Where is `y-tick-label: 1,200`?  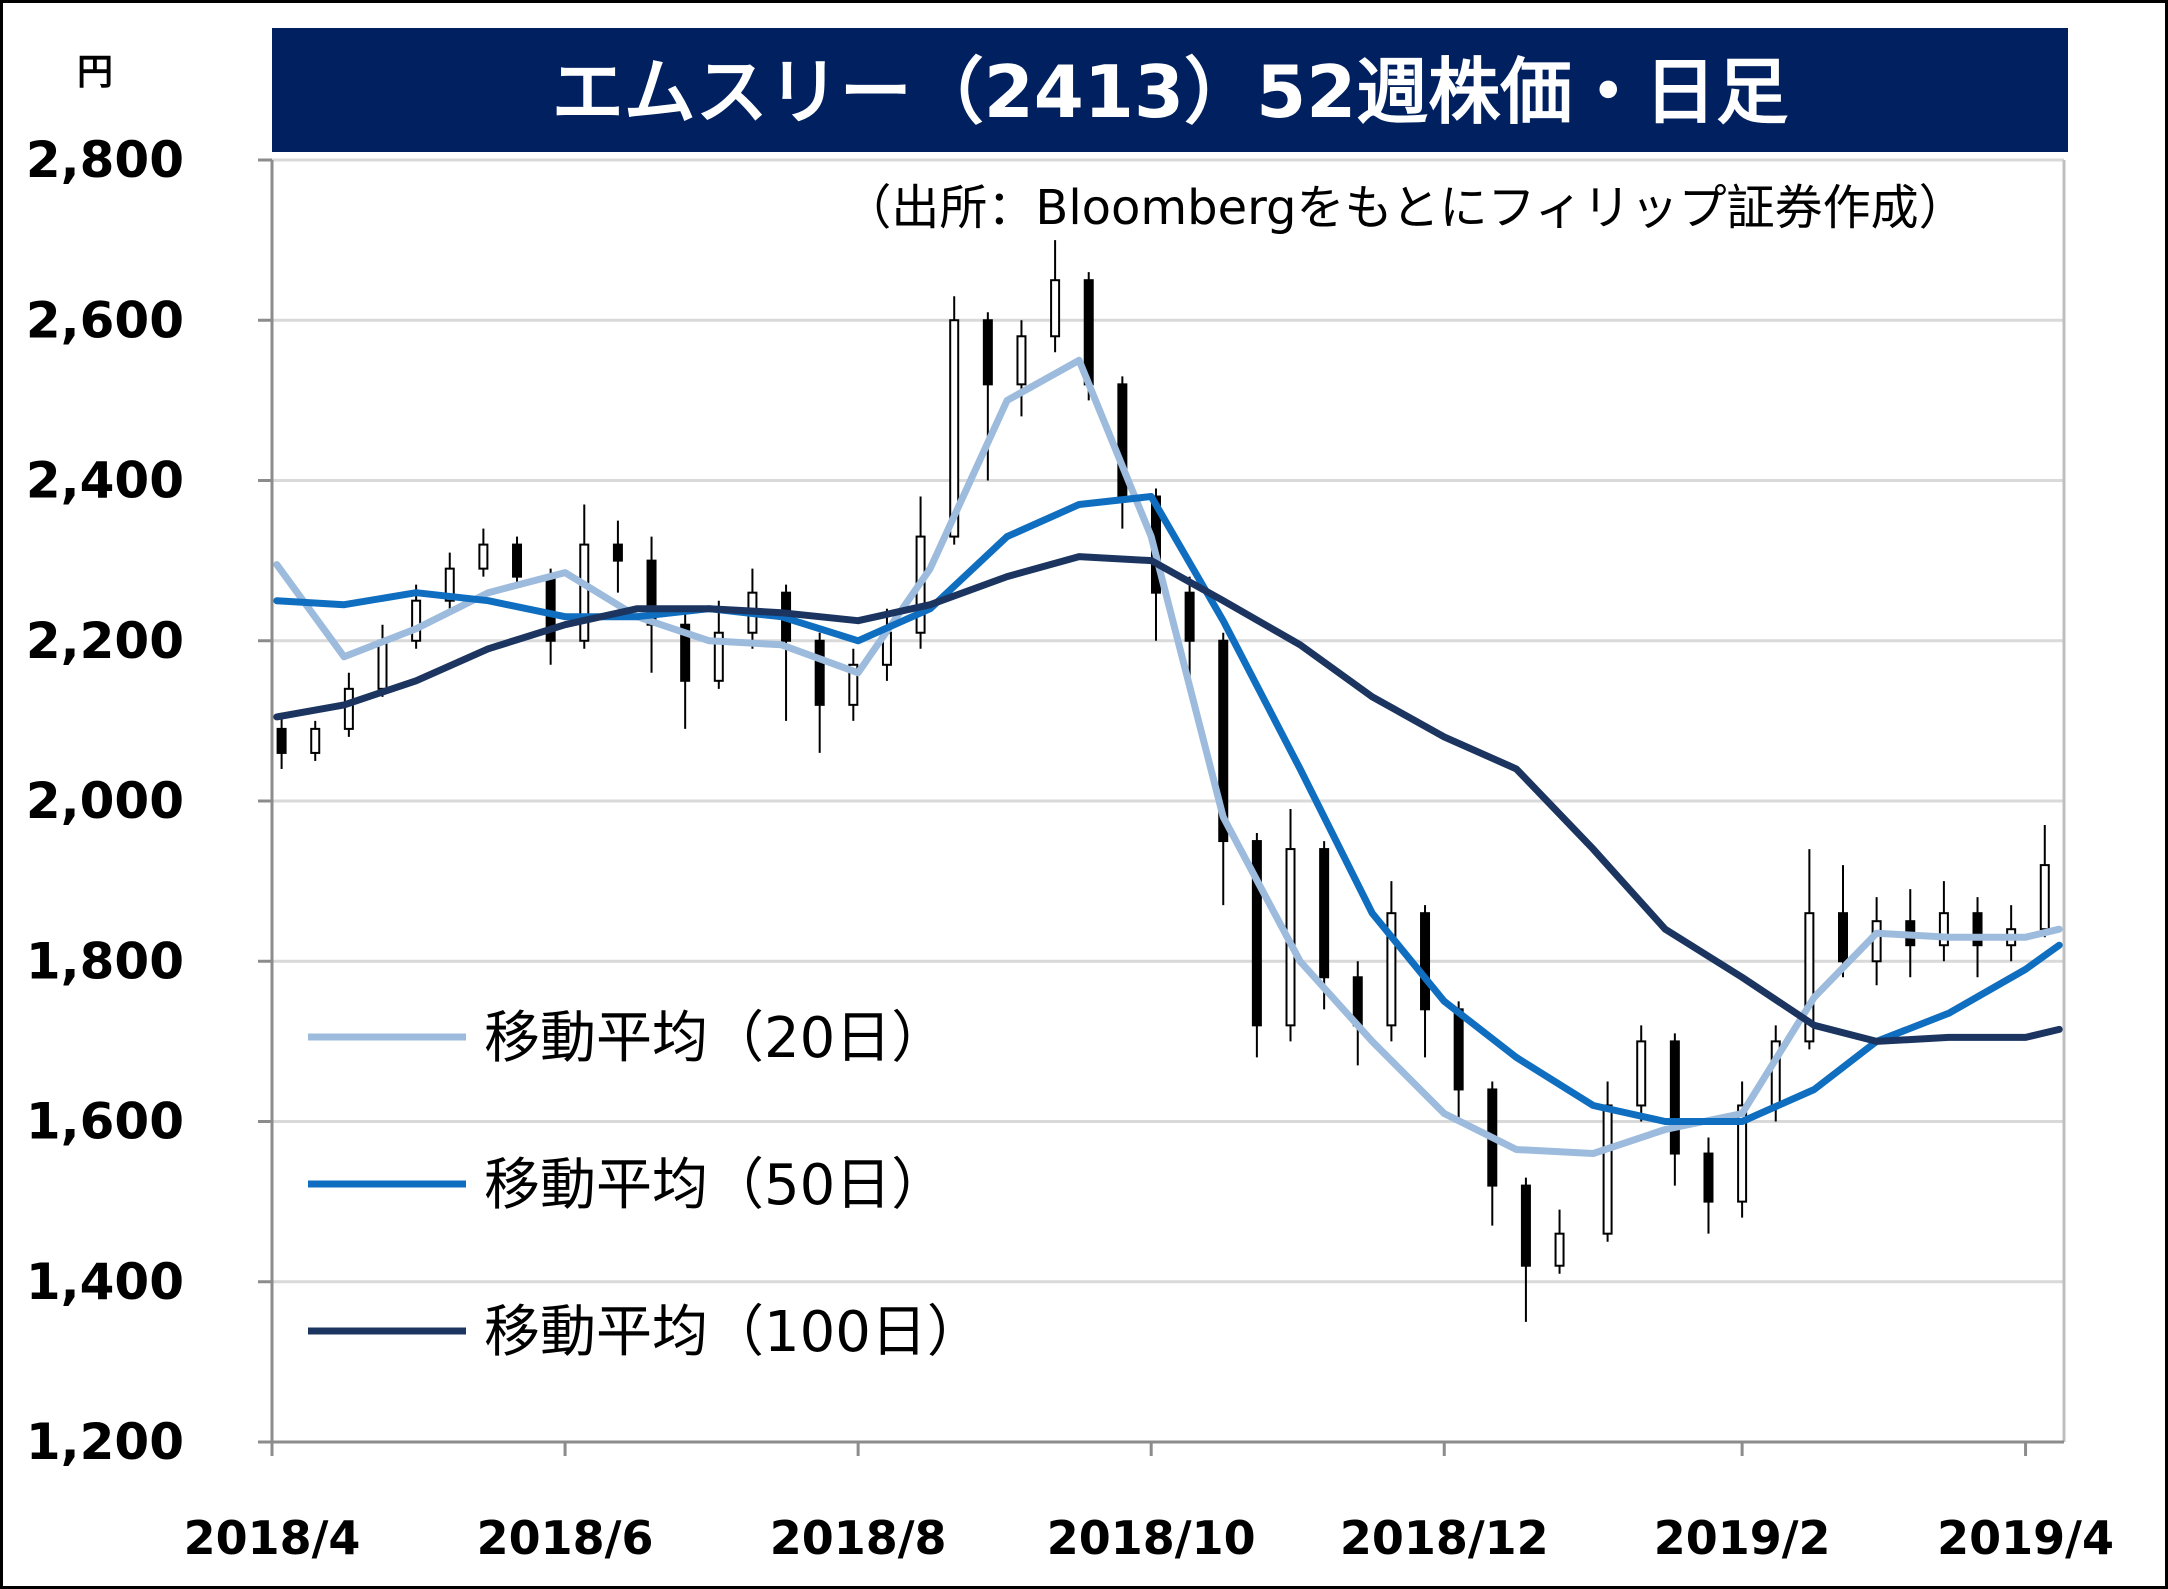 y-tick-label: 1,200 is located at coordinates (105, 1442).